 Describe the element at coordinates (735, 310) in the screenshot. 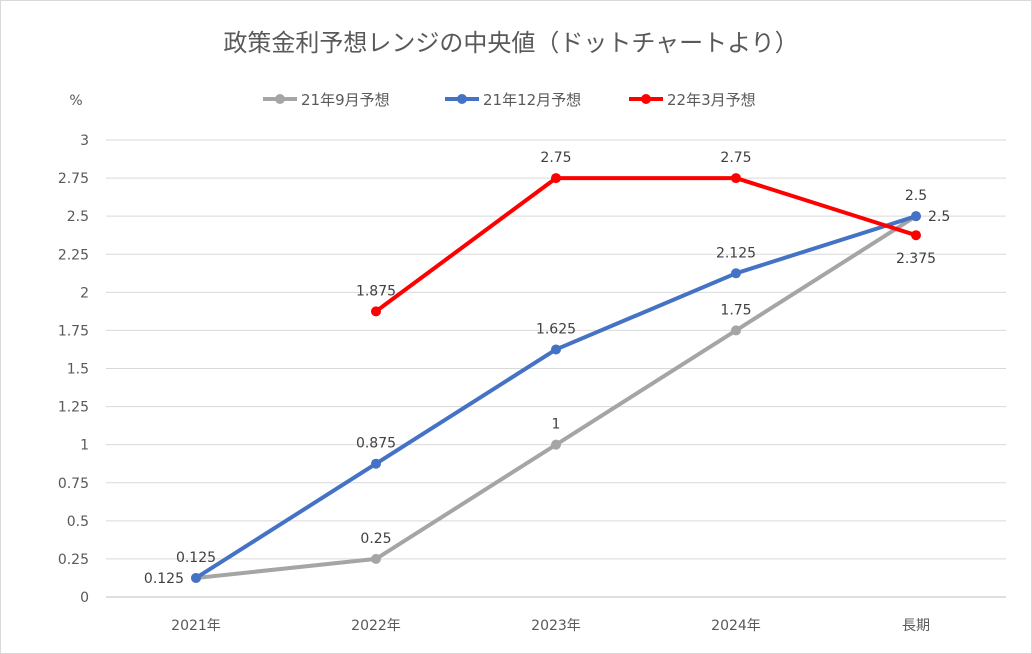

I see `data-label: 1.75` at that location.